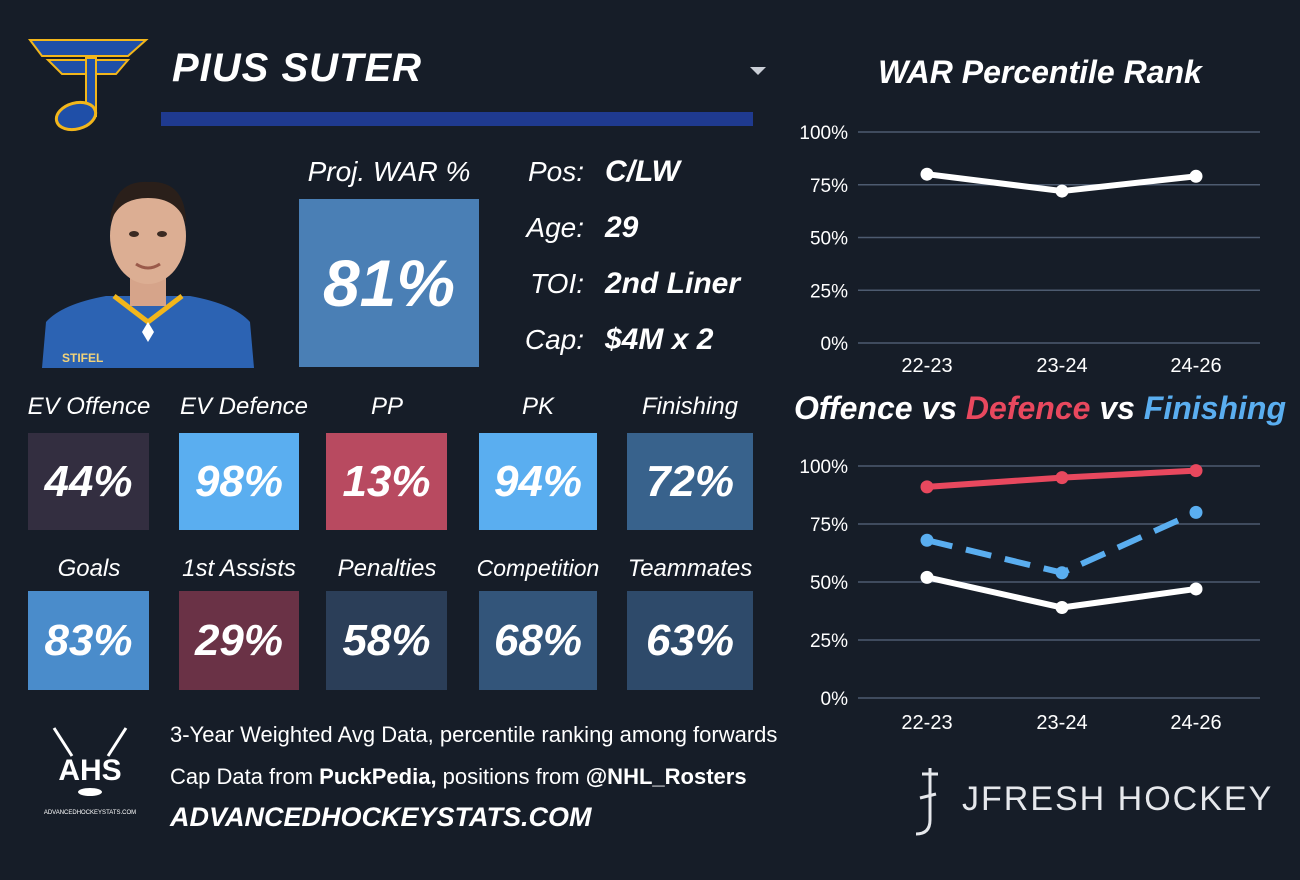 The width and height of the screenshot is (1300, 880). I want to click on chart-1-ytick-label: 0%, so click(835, 344).